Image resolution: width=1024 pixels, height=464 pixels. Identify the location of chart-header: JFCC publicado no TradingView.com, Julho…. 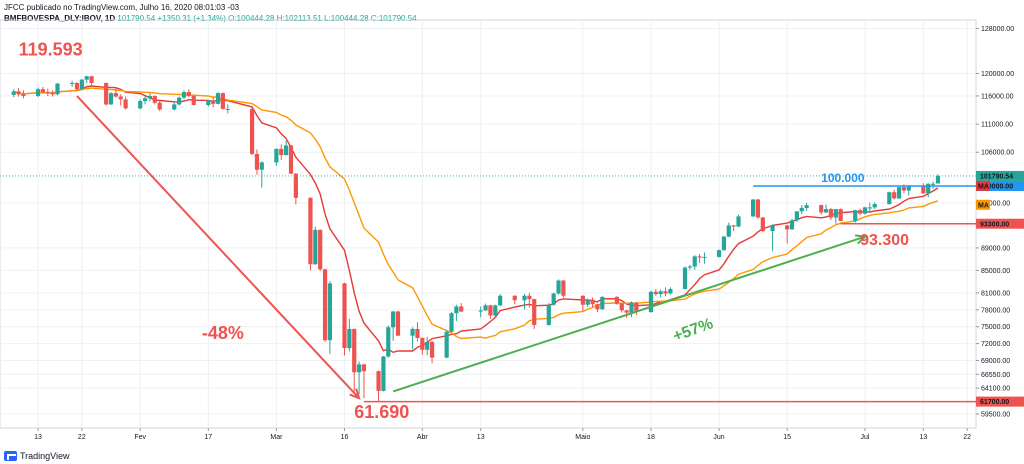
(210, 13).